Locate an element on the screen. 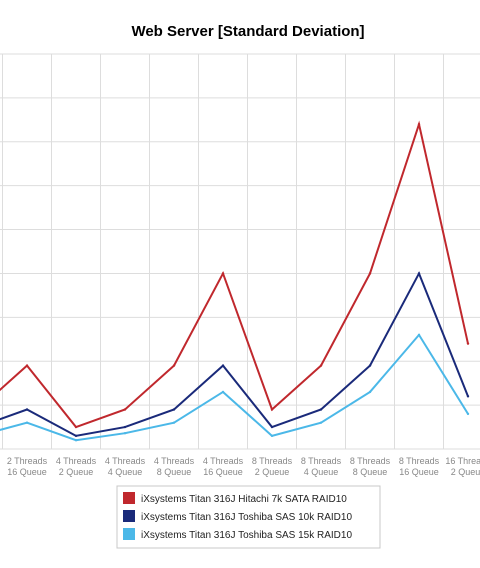  x-tick-label: 4 Threads 2 Queue is located at coordinates (76, 466).